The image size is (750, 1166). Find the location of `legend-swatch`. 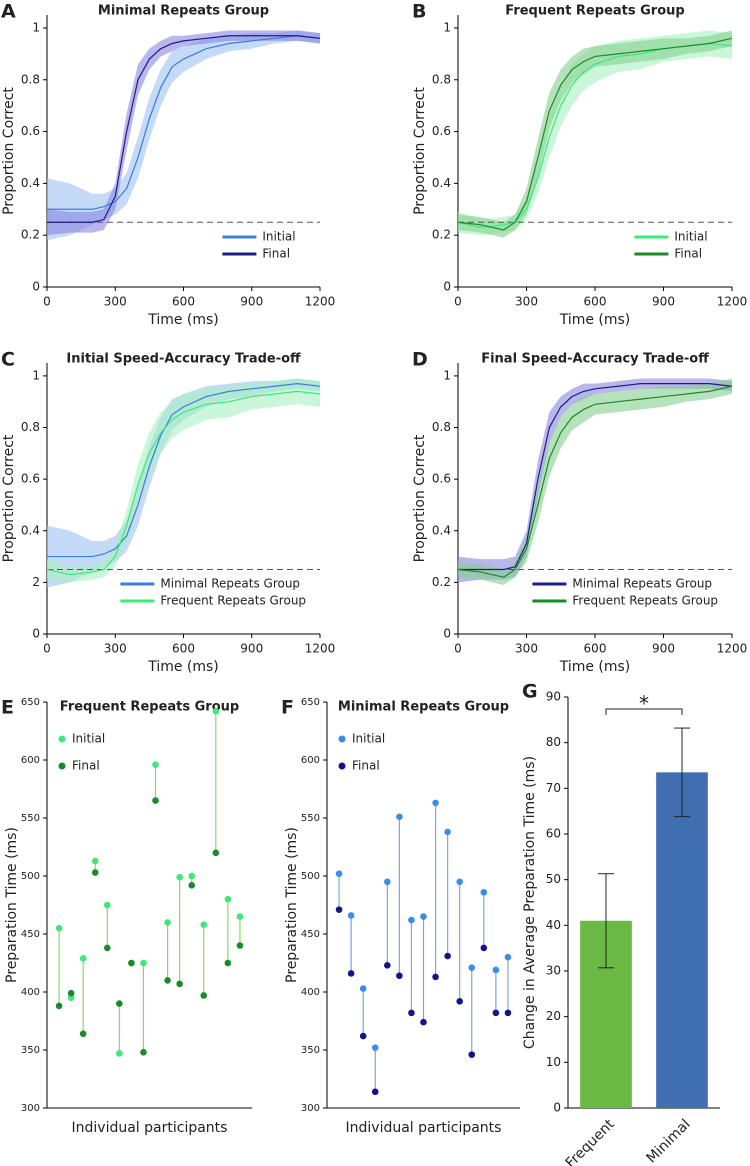

legend-swatch is located at coordinates (62, 766).